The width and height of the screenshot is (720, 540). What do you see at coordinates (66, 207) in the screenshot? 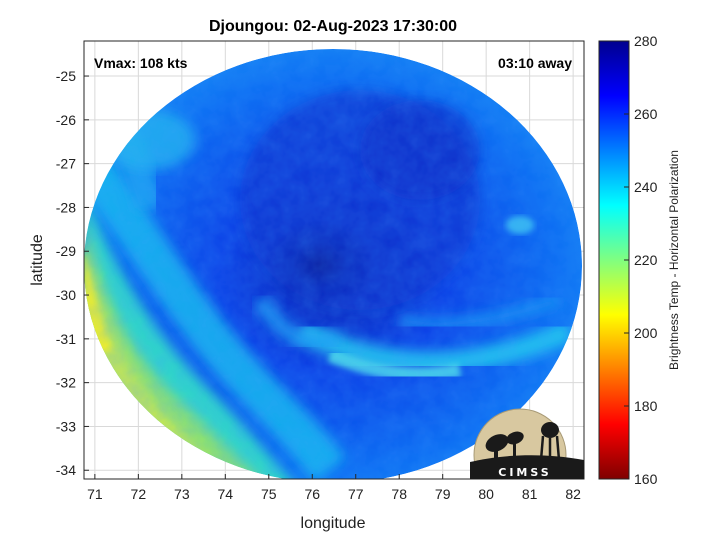
I see `y-tick-label: -28` at bounding box center [66, 207].